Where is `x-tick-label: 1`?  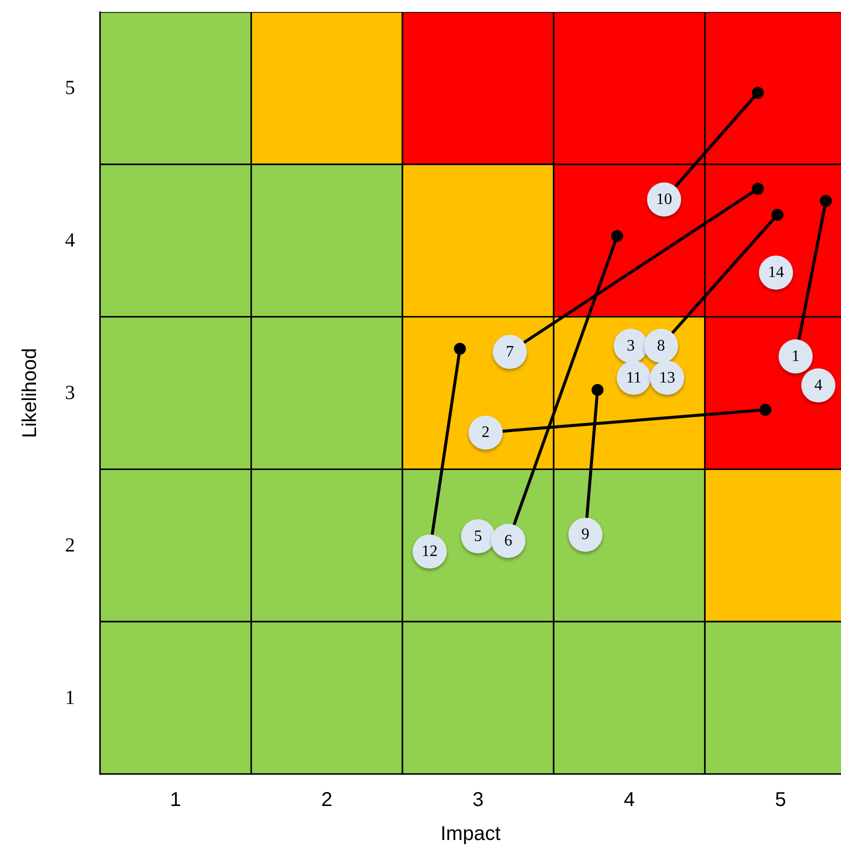 x-tick-label: 1 is located at coordinates (176, 800).